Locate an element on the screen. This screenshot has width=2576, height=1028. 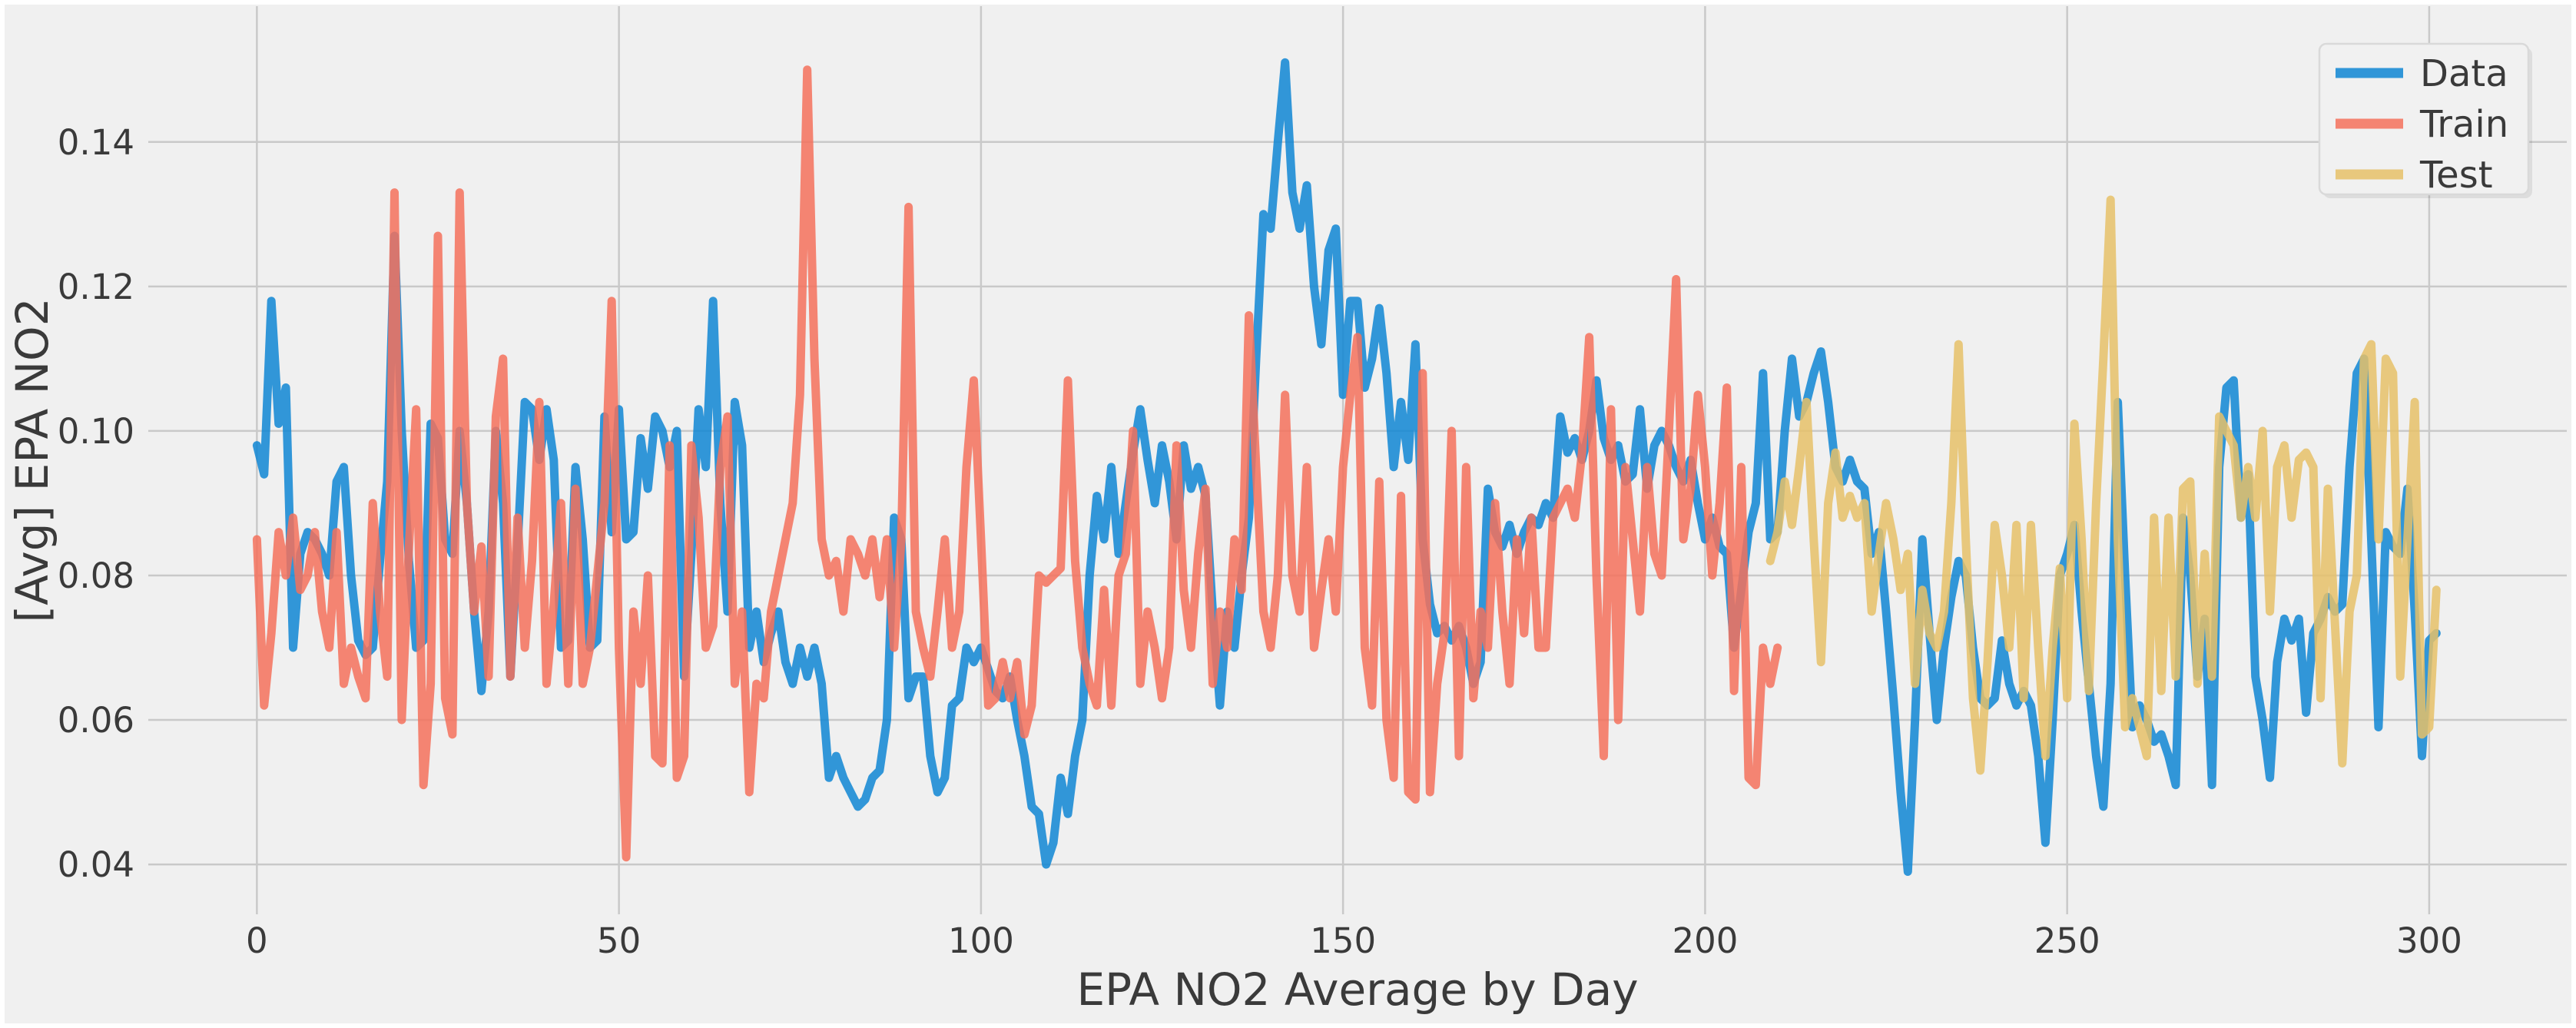
legend-label-test: Test is located at coordinates (2456, 175).